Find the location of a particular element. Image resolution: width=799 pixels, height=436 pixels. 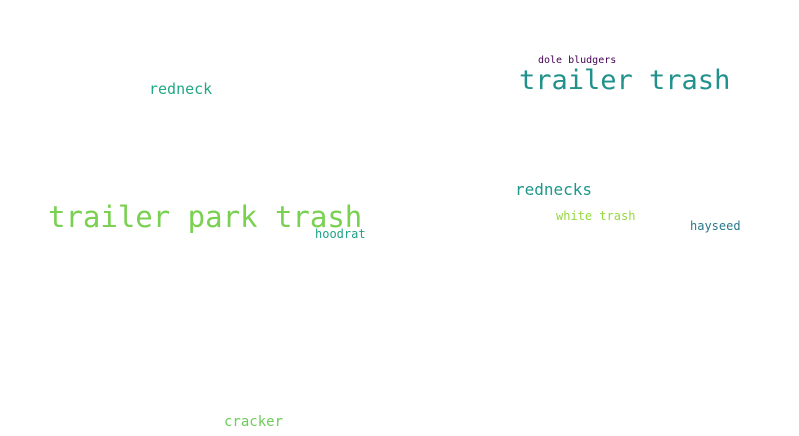

word-redneck: redneck is located at coordinates (181, 89).